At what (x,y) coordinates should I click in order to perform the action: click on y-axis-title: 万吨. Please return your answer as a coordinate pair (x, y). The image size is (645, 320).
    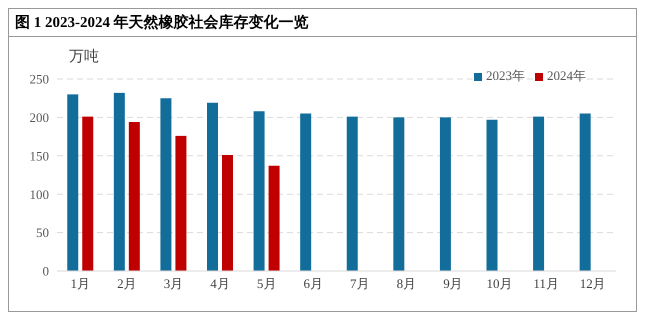
    Looking at the image, I should click on (84, 57).